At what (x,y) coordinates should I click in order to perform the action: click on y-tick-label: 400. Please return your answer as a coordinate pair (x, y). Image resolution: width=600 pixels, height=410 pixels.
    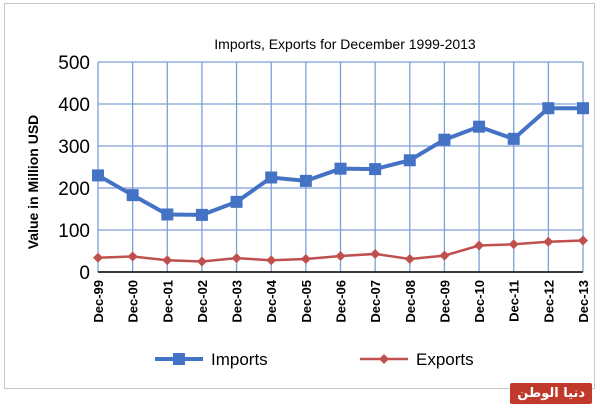
    Looking at the image, I should click on (74, 105).